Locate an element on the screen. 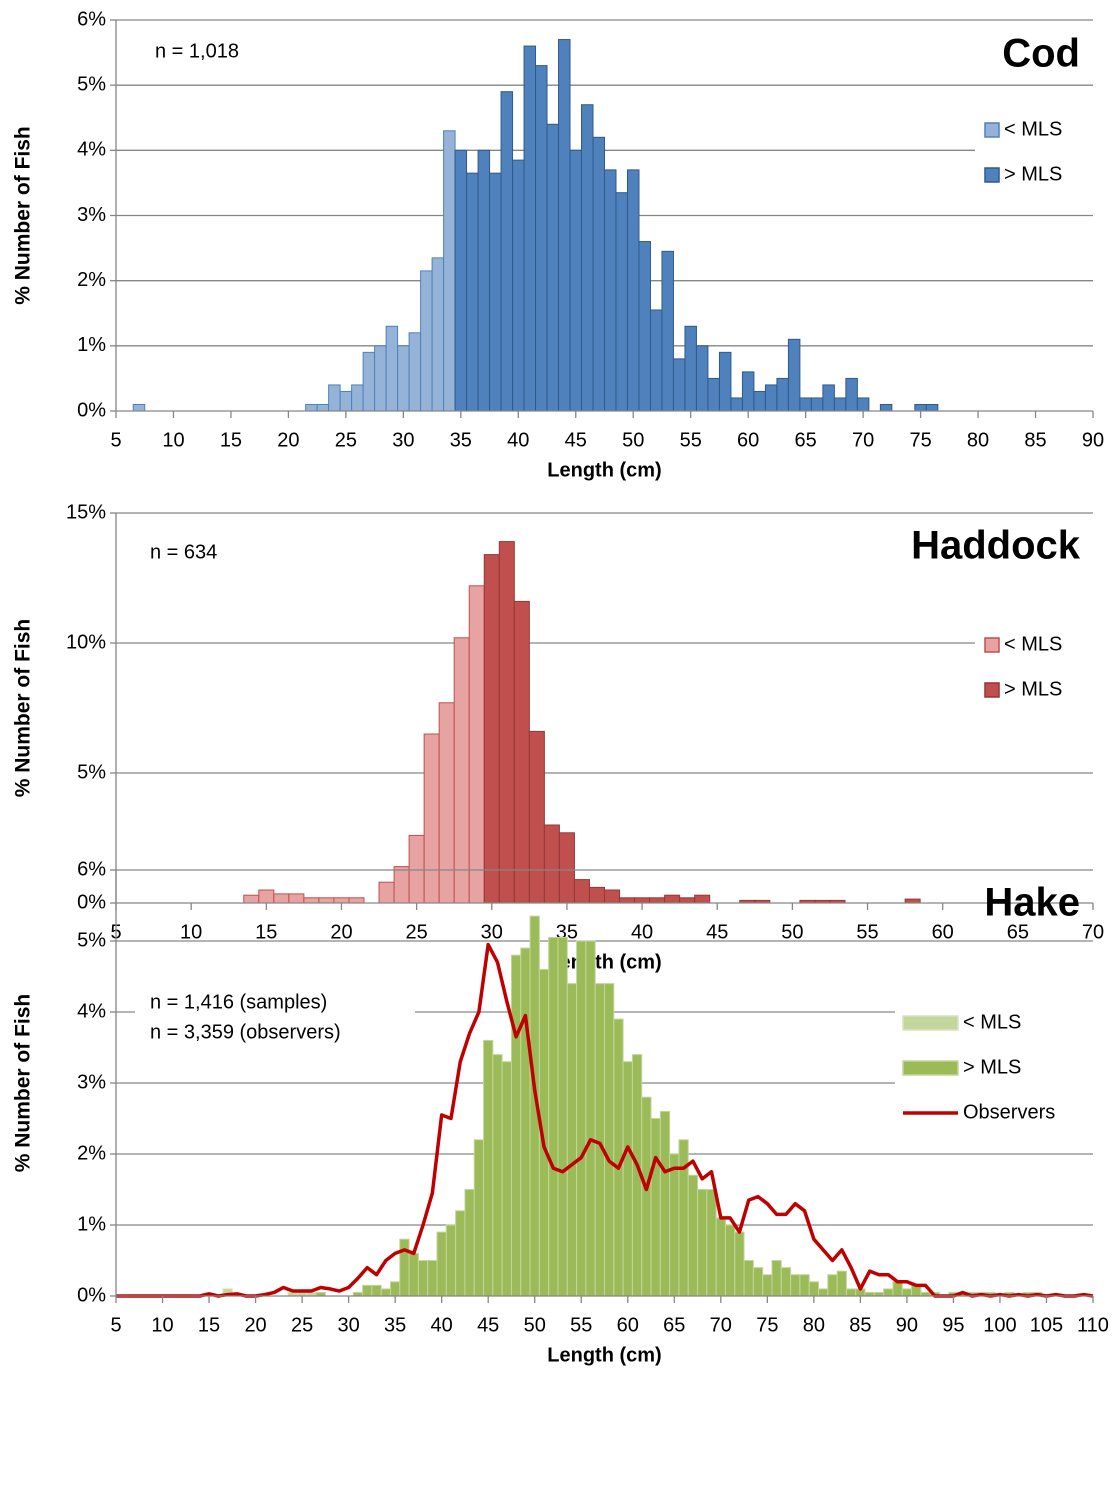 The image size is (1112, 1506). x-tick-label: 110 is located at coordinates (1093, 1325).